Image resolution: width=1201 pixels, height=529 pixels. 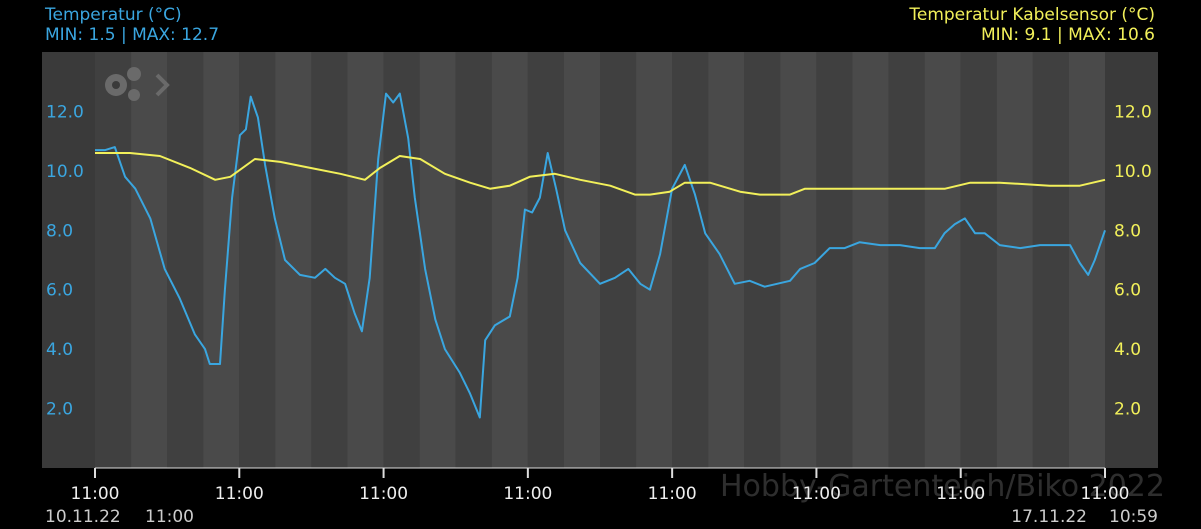 What do you see at coordinates (600, 472) in the screenshot?
I see `grid` at bounding box center [600, 472].